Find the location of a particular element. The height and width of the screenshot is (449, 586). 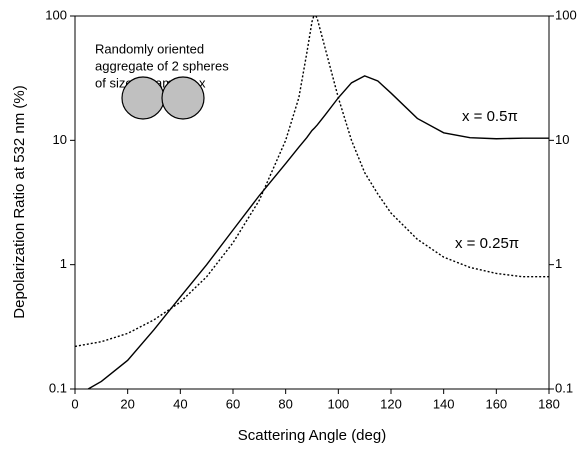

y2-tick-label: 100 is located at coordinates (566, 14).